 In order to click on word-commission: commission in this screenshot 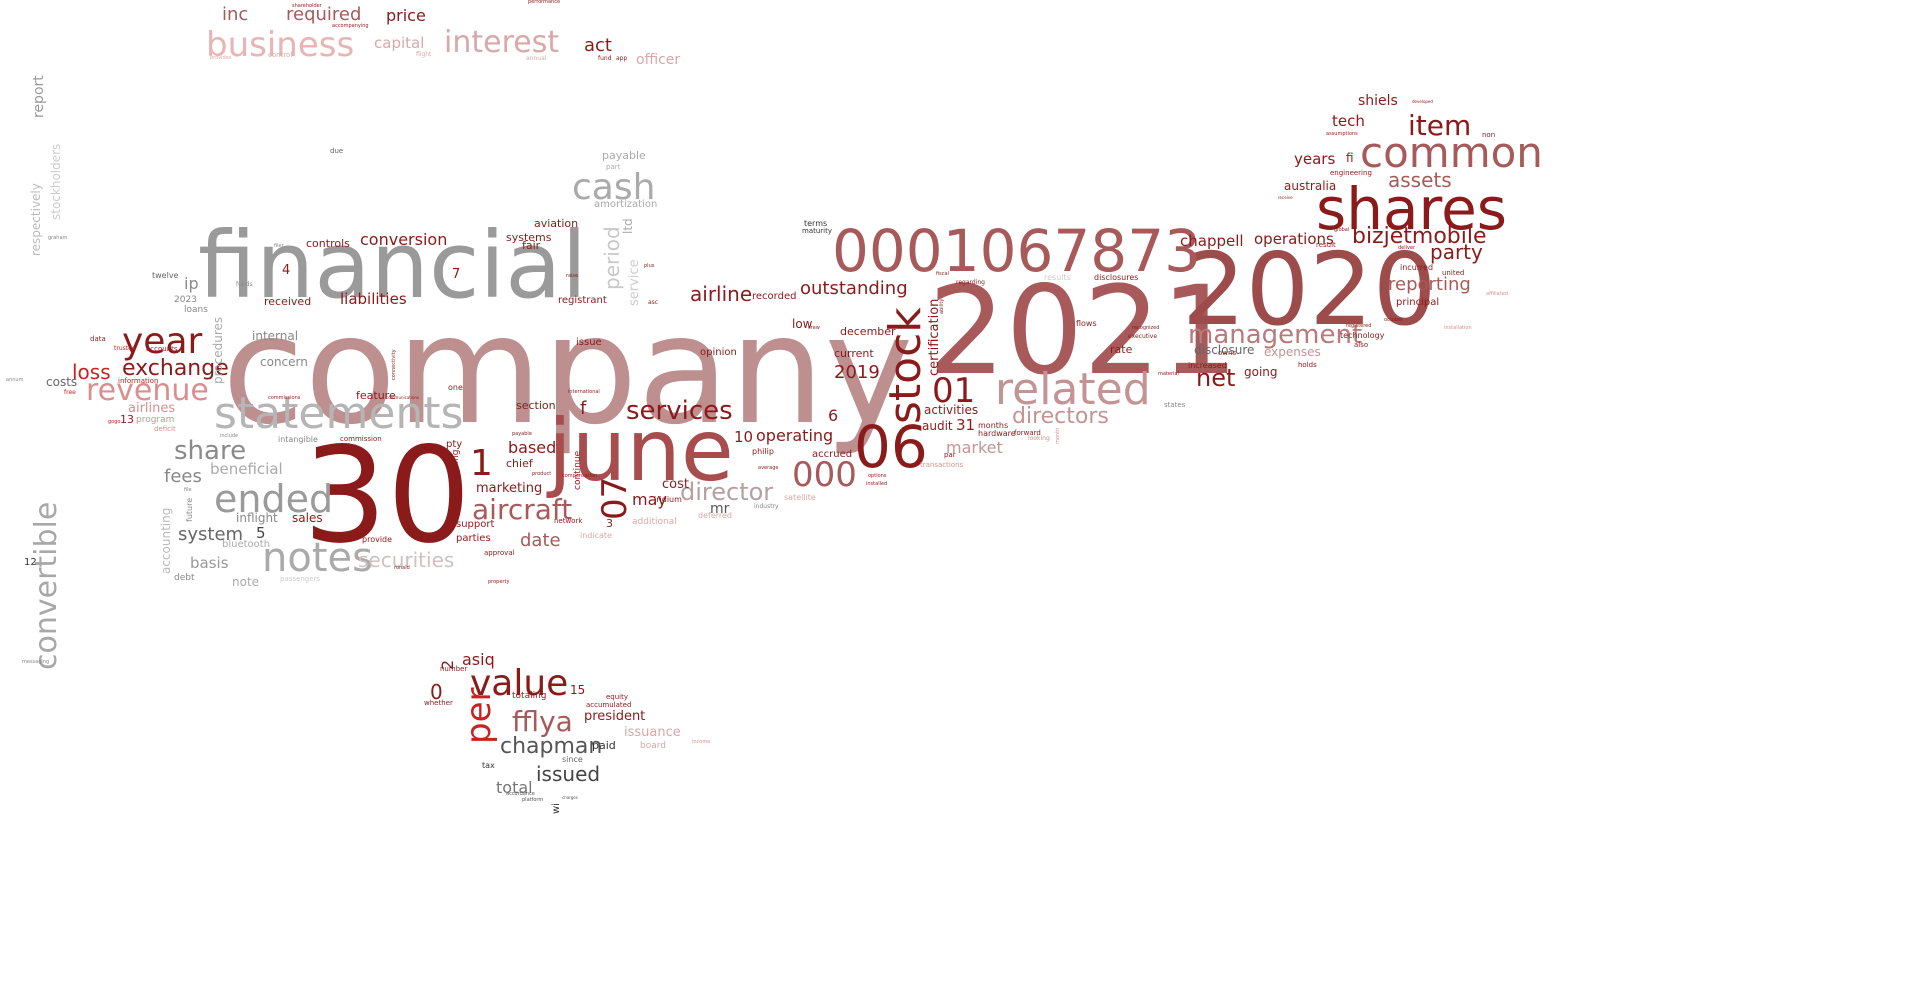, I will do `click(361, 439)`.